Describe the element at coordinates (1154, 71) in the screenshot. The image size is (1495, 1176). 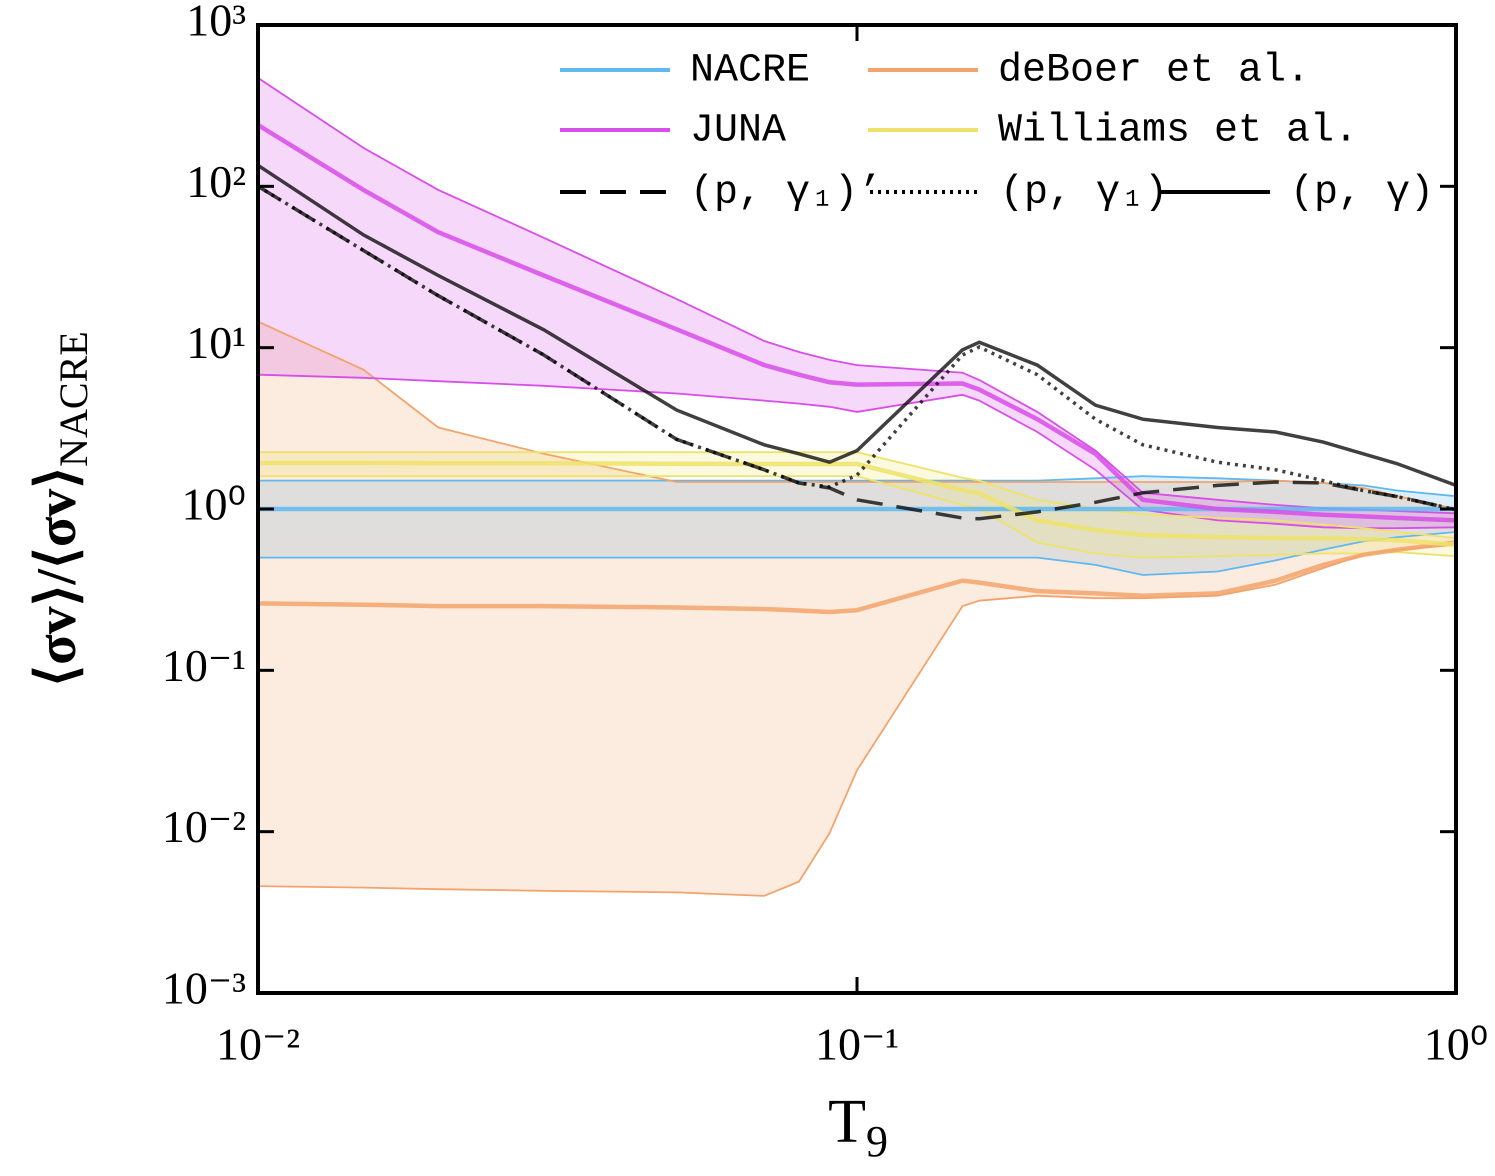
I see `legend-label: deBoer et al.` at that location.